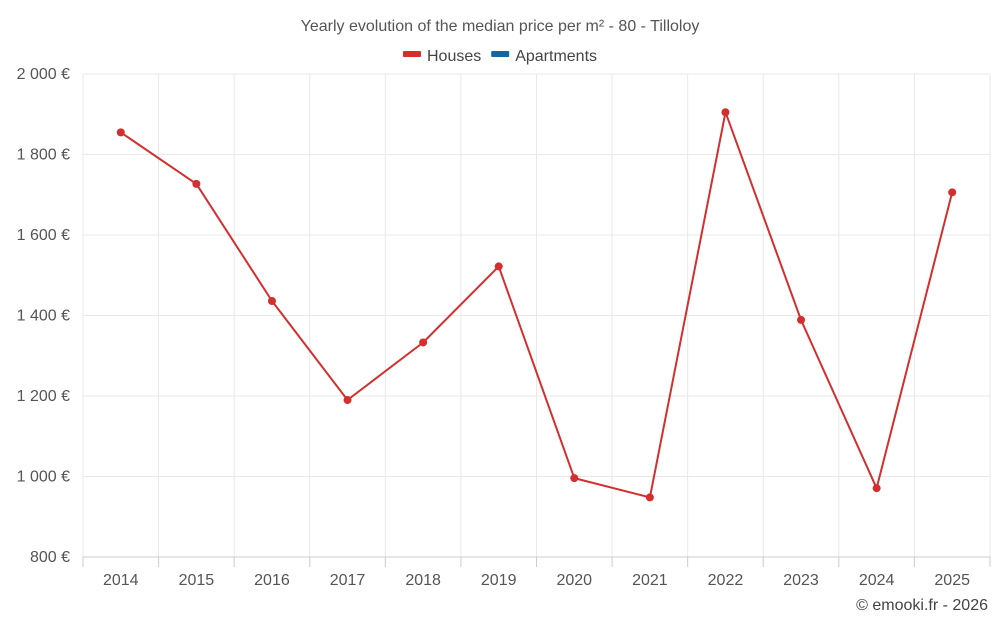 The width and height of the screenshot is (1000, 625). What do you see at coordinates (726, 580) in the screenshot?
I see `x-tick-label: 2022` at bounding box center [726, 580].